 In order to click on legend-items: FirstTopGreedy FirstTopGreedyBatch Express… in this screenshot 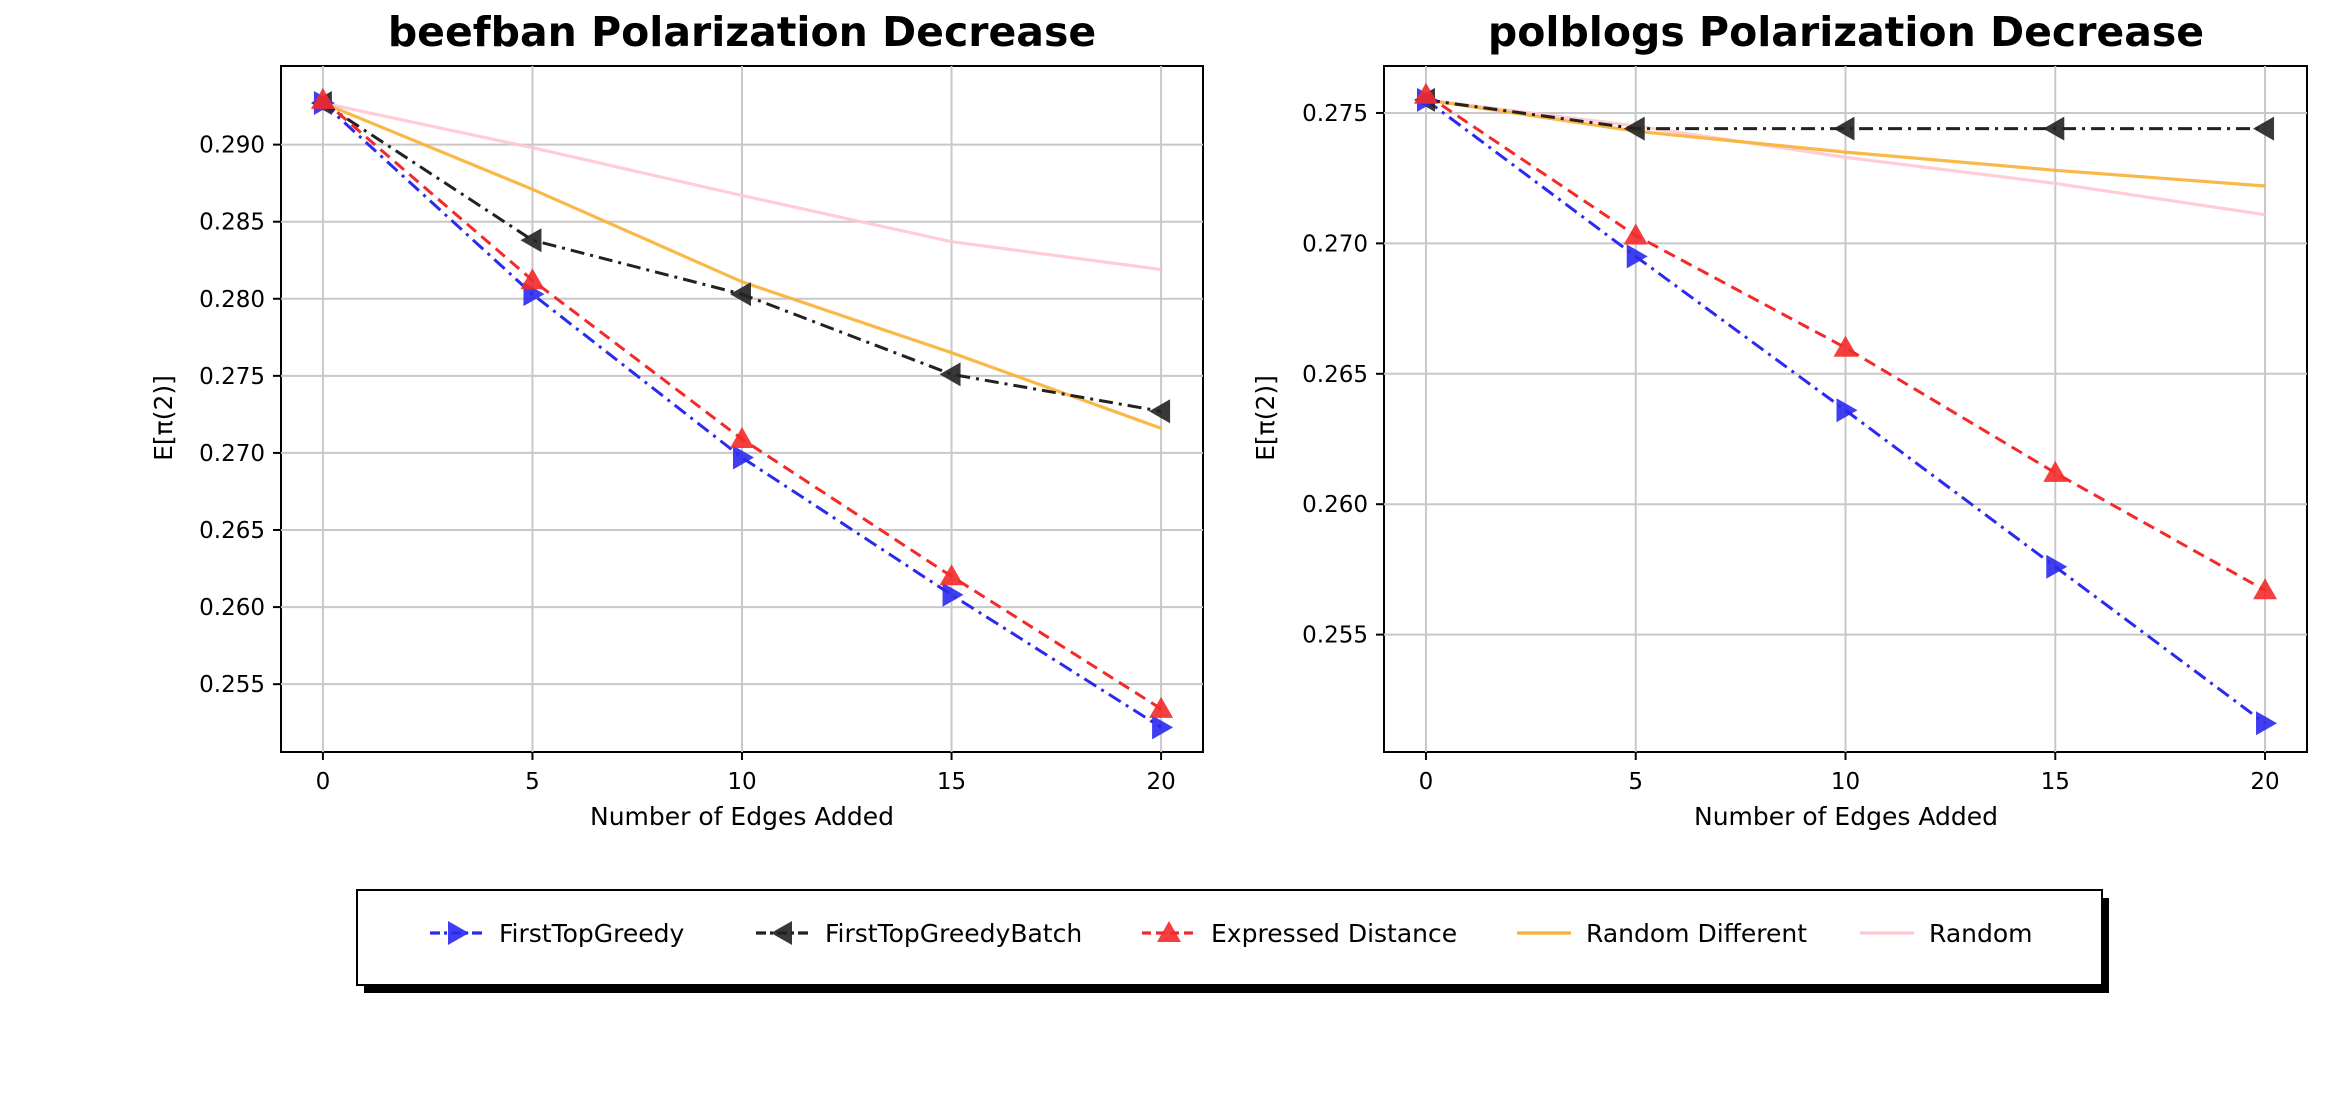, I will do `click(1231, 933)`.